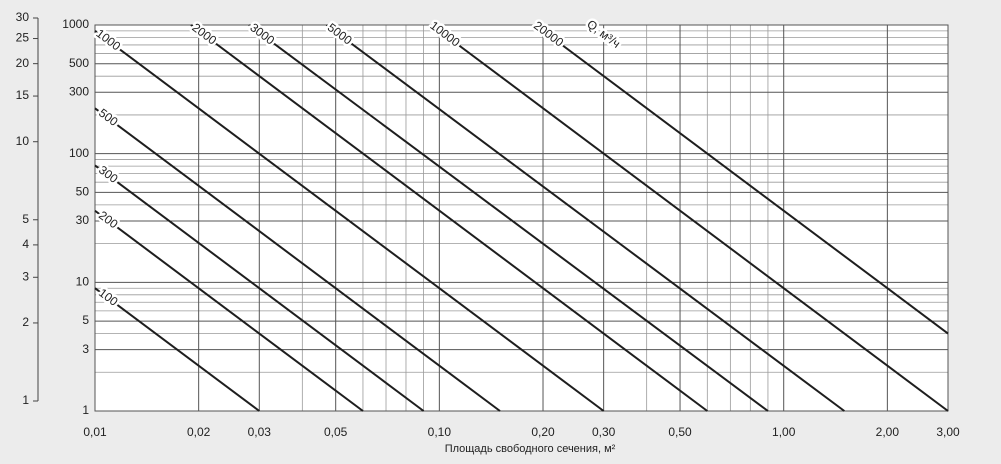  What do you see at coordinates (23, 63) in the screenshot?
I see `y2-tick-label: 20` at bounding box center [23, 63].